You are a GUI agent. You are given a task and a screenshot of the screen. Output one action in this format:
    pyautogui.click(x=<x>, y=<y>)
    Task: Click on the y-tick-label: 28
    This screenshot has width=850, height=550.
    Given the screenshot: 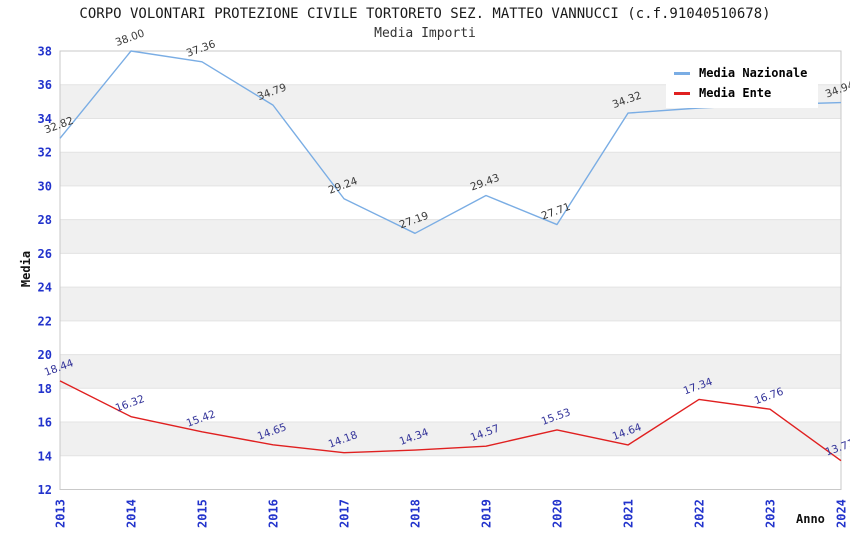 What is the action you would take?
    pyautogui.click(x=45, y=220)
    